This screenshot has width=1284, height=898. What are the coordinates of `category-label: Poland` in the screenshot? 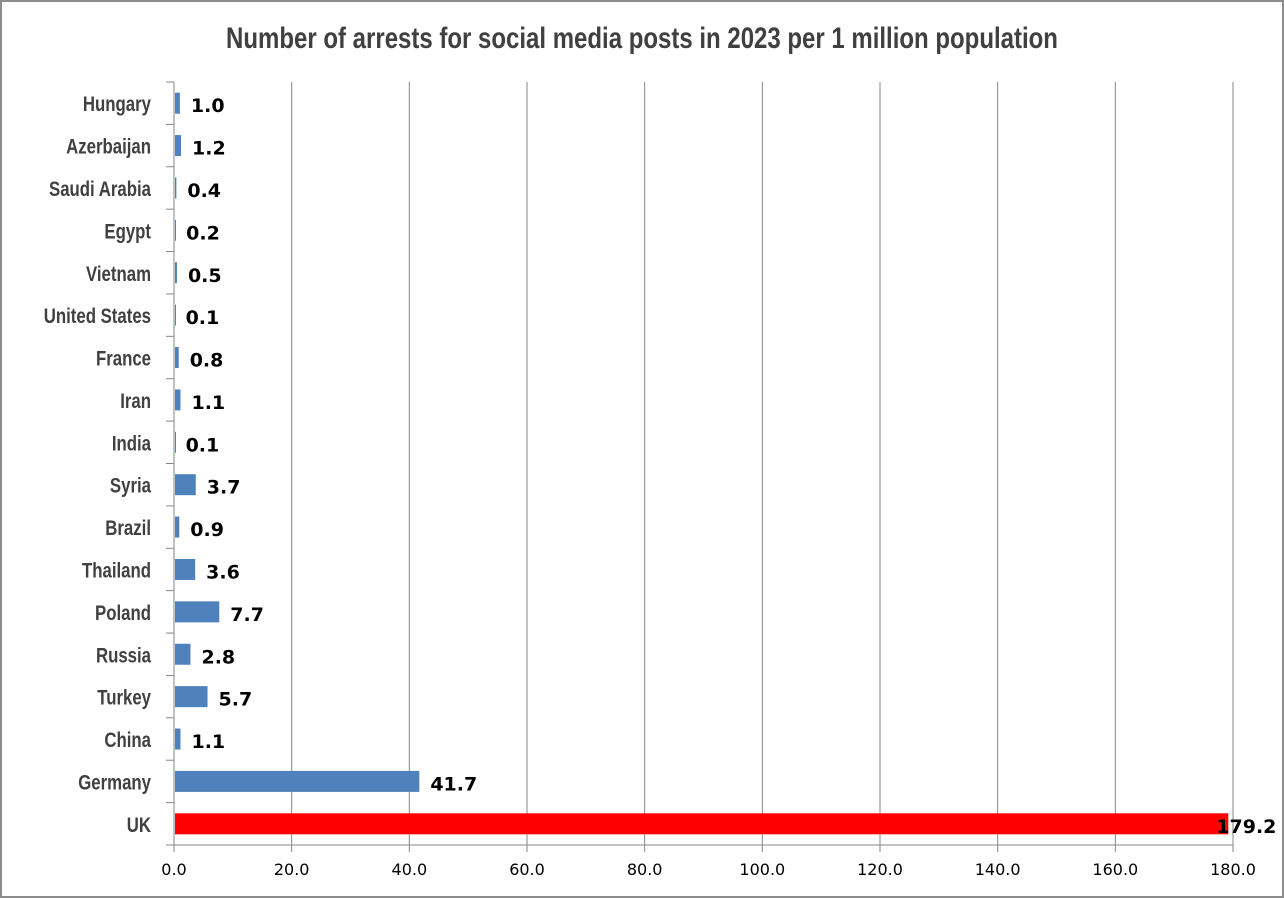 It's located at (123, 613).